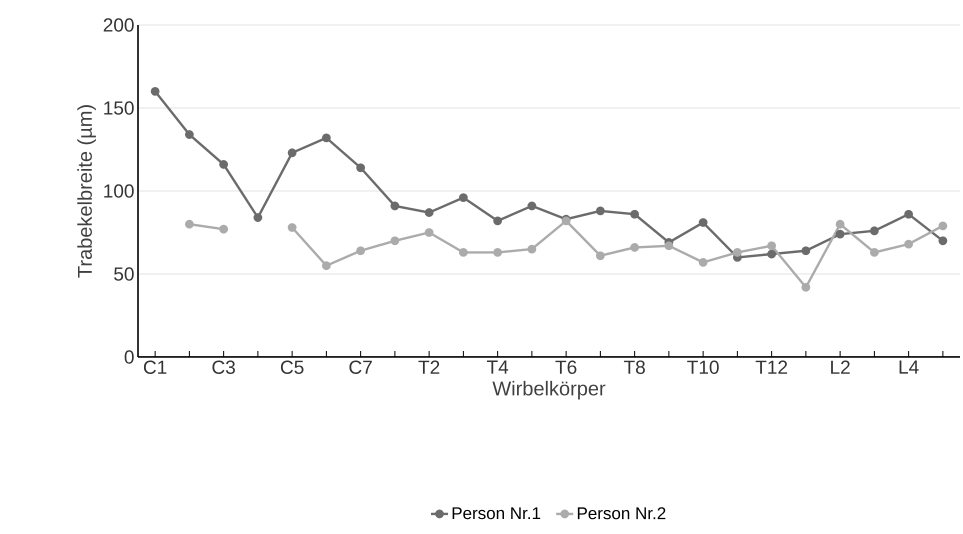 The height and width of the screenshot is (534, 963). What do you see at coordinates (119, 108) in the screenshot?
I see `y-tick-label: 150` at bounding box center [119, 108].